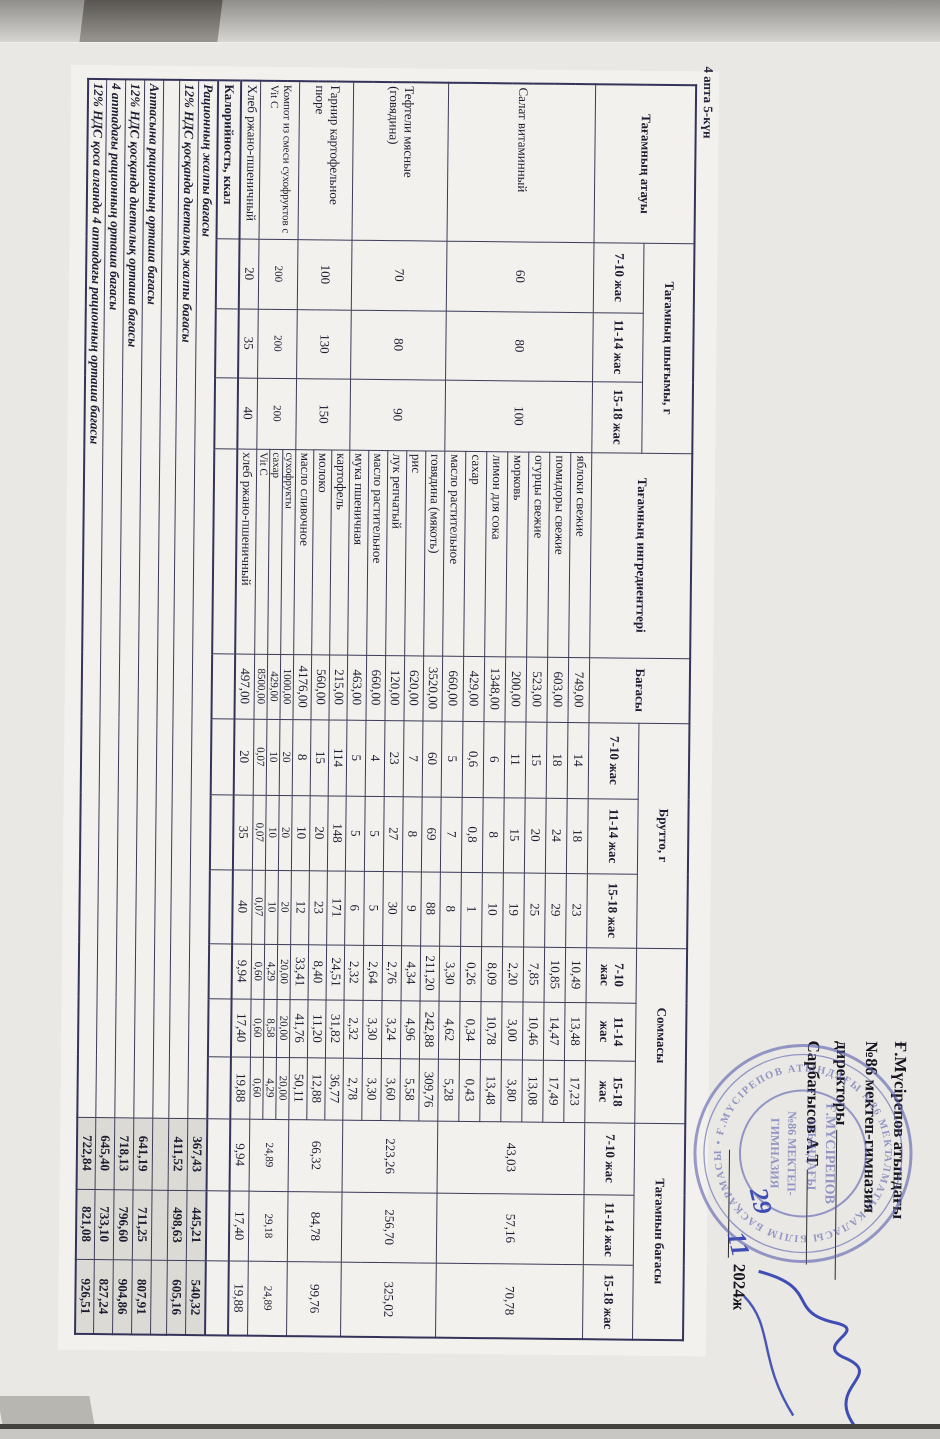  What do you see at coordinates (554, 1091) in the screenshot?
I see `sum-value: 17,49` at bounding box center [554, 1091].